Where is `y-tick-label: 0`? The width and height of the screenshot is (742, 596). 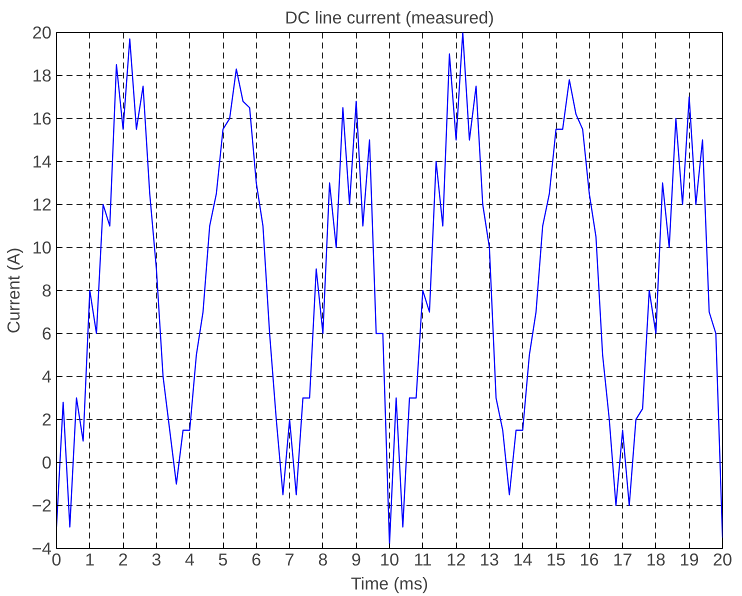
y-tick-label: 0 is located at coordinates (47, 462).